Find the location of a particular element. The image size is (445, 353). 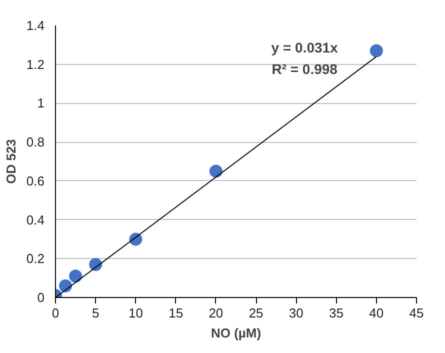

x-tick-label: 25 is located at coordinates (256, 313).